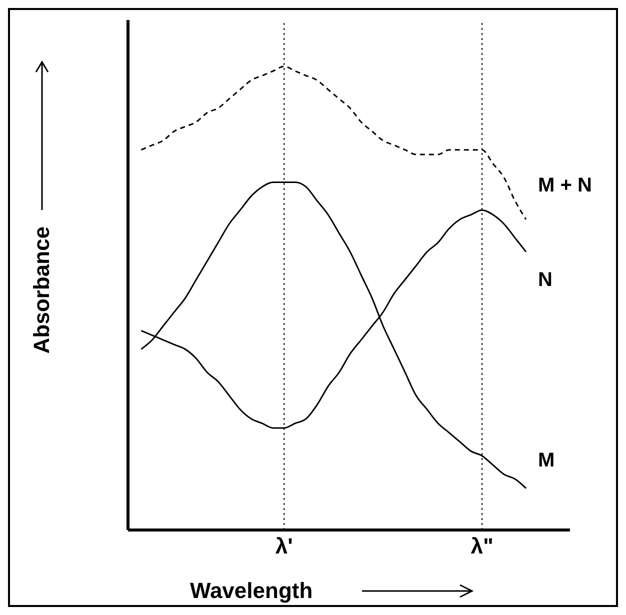 Image resolution: width=626 pixels, height=615 pixels. I want to click on series-label: M + N, so click(565, 185).